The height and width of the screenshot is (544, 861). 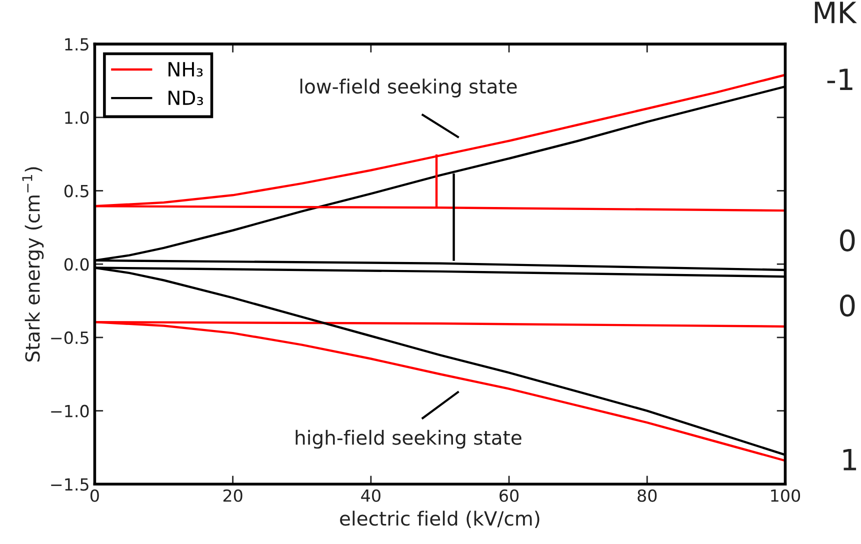 What do you see at coordinates (76, 264) in the screenshot?
I see `y-tick-label: 0.0` at bounding box center [76, 264].